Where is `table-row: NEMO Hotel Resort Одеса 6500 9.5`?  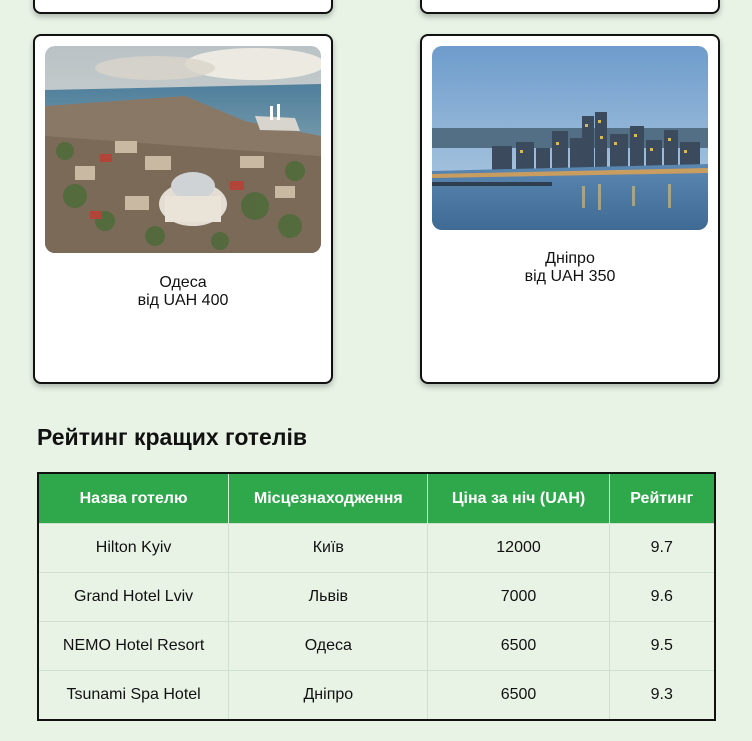 table-row: NEMO Hotel Resort Одеса 6500 9.5 is located at coordinates (376, 646).